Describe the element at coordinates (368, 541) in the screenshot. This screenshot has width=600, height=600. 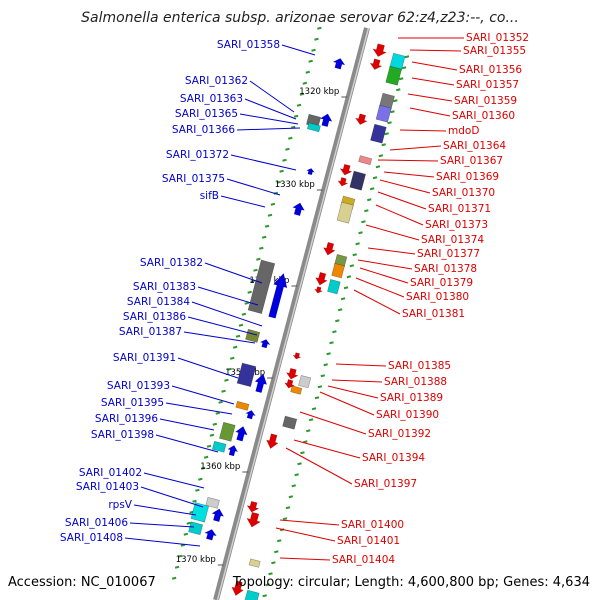
I see `gene-label-right: SARI_01401` at that location.